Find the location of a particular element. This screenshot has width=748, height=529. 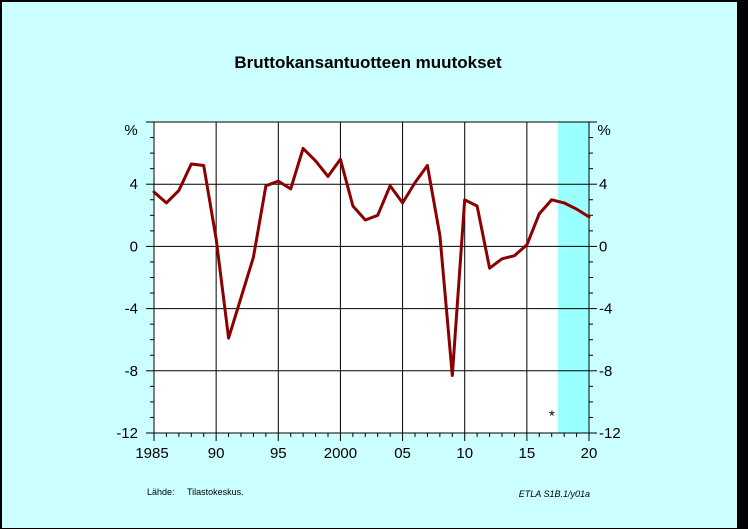

y-tick-label-left: -12 is located at coordinates (127, 433).